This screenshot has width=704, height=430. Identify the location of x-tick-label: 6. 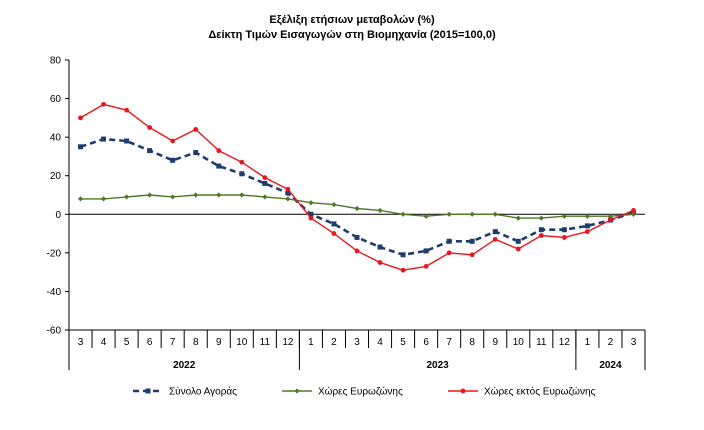
(426, 342).